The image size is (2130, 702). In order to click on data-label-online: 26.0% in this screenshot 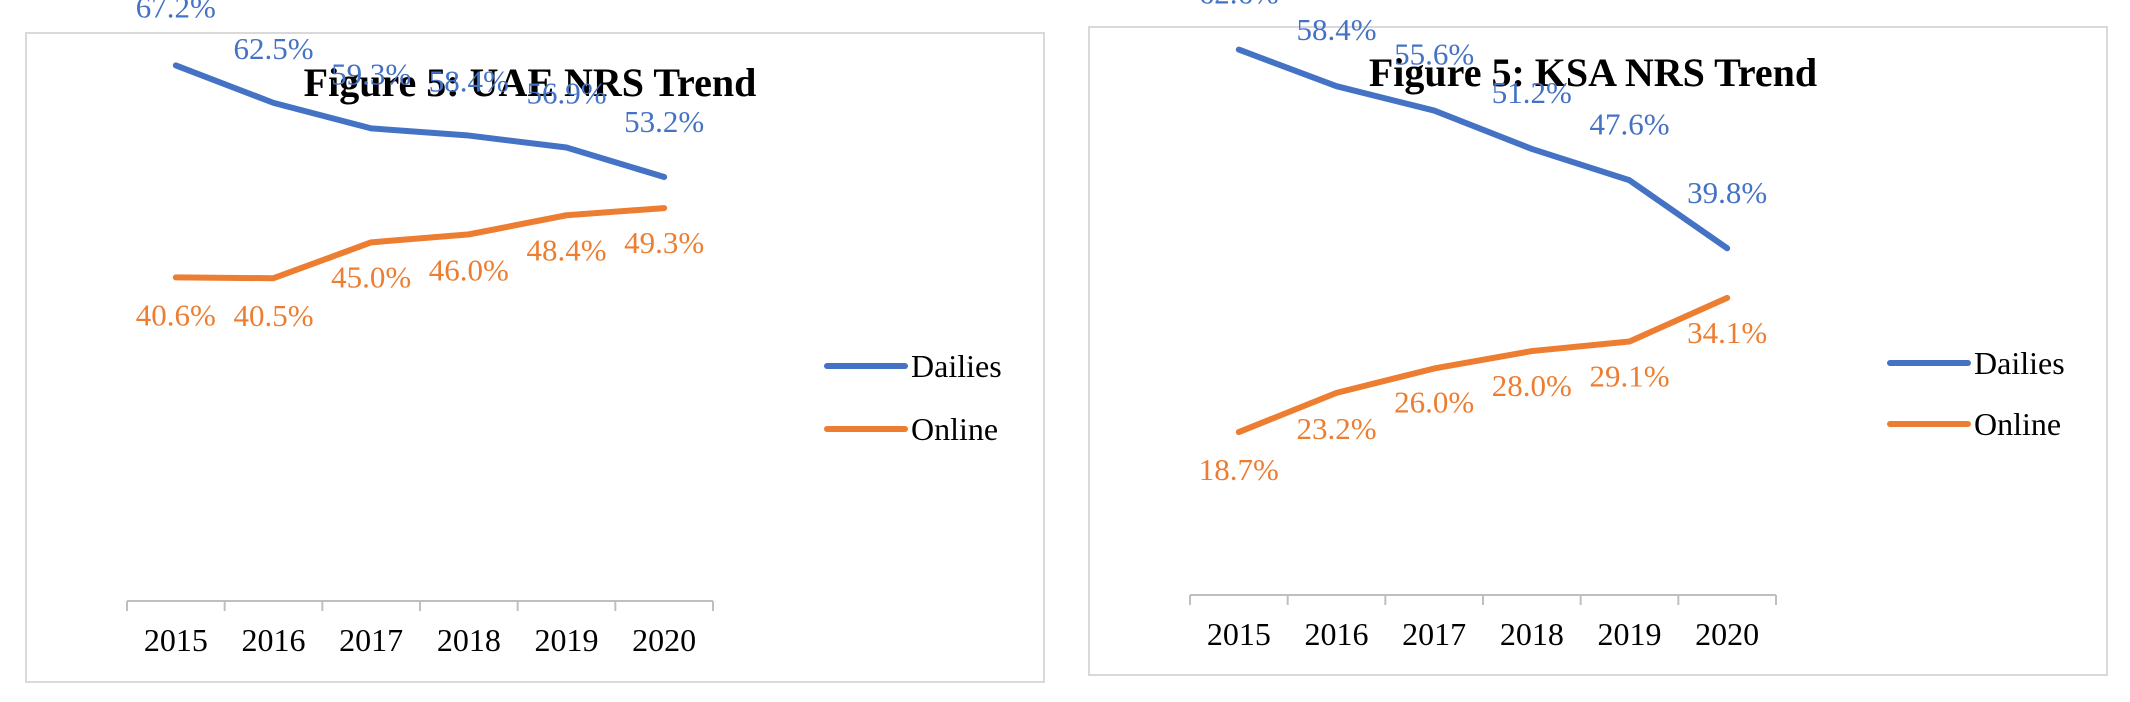, I will do `click(1434, 401)`.